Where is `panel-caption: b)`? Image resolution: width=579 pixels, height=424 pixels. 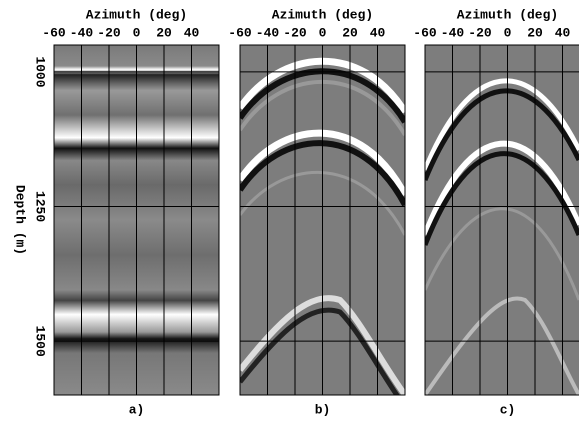 panel-caption: b) is located at coordinates (323, 409).